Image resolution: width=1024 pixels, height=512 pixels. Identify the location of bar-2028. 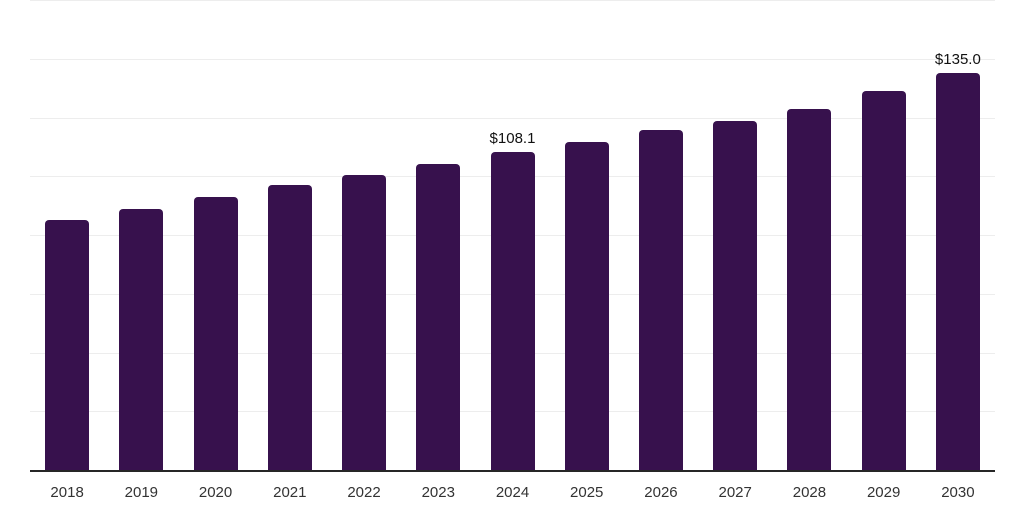
(809, 289).